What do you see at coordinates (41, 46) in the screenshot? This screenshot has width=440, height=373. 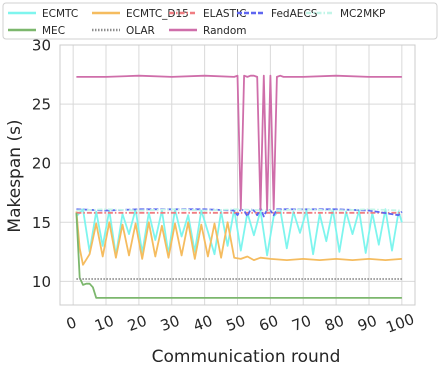 I see `y-tick-label: 30` at bounding box center [41, 46].